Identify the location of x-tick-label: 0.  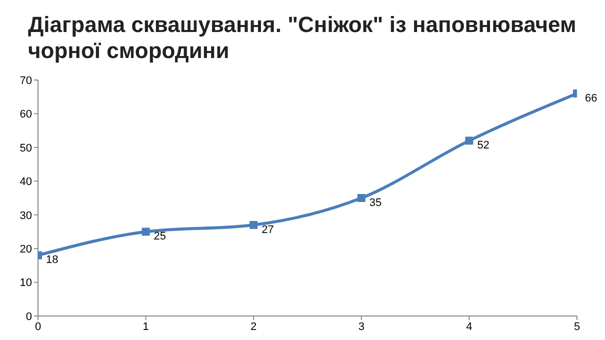
(38, 326).